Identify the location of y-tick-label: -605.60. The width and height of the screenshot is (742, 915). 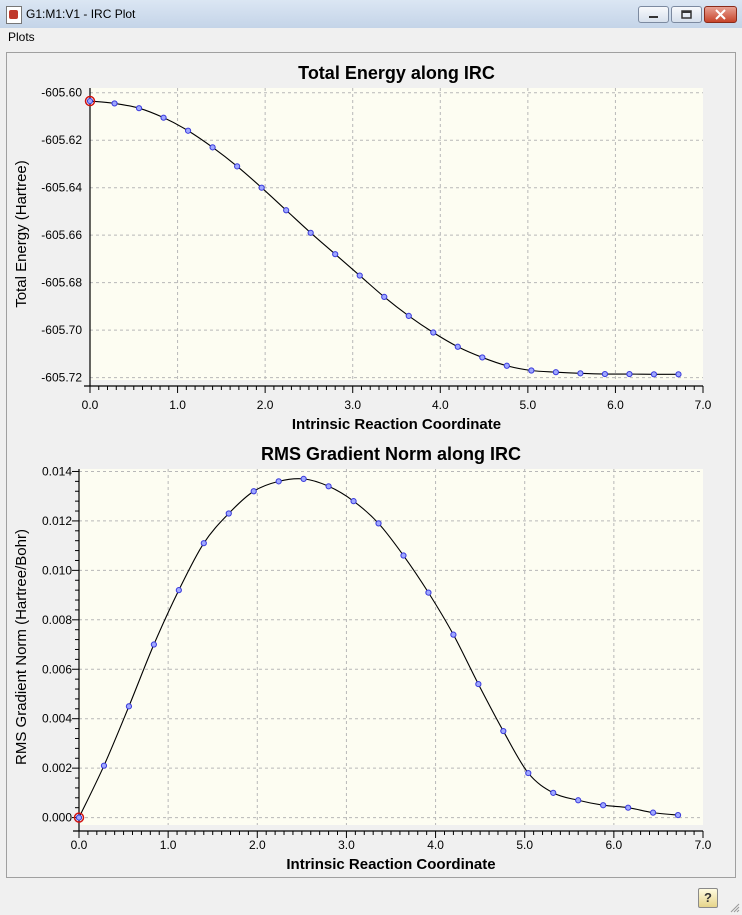
(61, 93).